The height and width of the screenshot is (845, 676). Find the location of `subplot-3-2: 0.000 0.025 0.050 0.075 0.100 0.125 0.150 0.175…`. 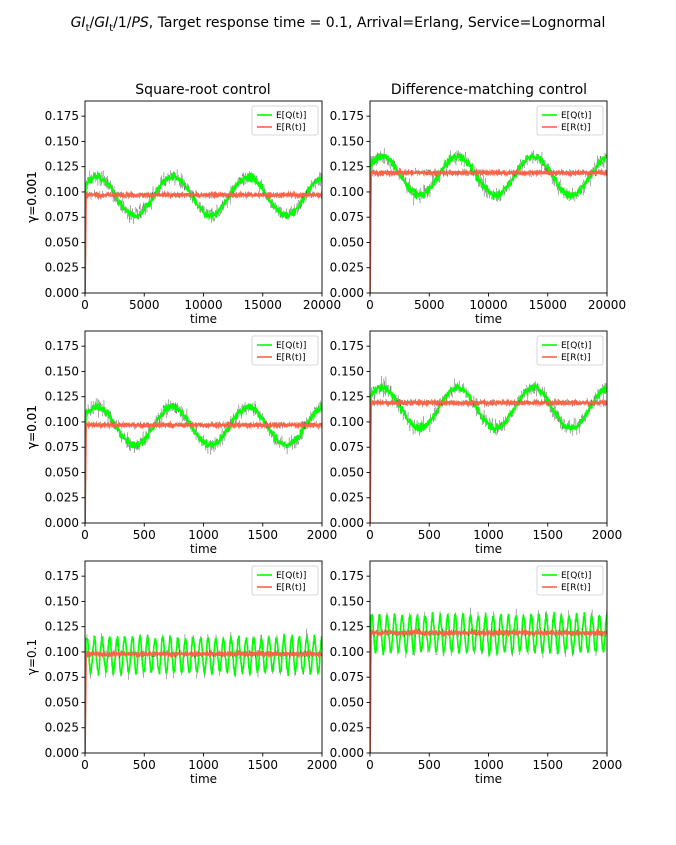

subplot-3-2: 0.000 0.025 0.050 0.075 0.100 0.125 0.150 0.175… is located at coordinates (476, 673).